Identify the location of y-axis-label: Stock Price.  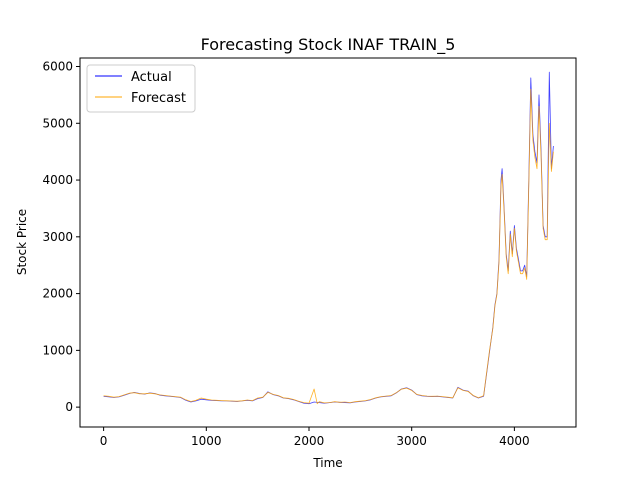
(22, 242).